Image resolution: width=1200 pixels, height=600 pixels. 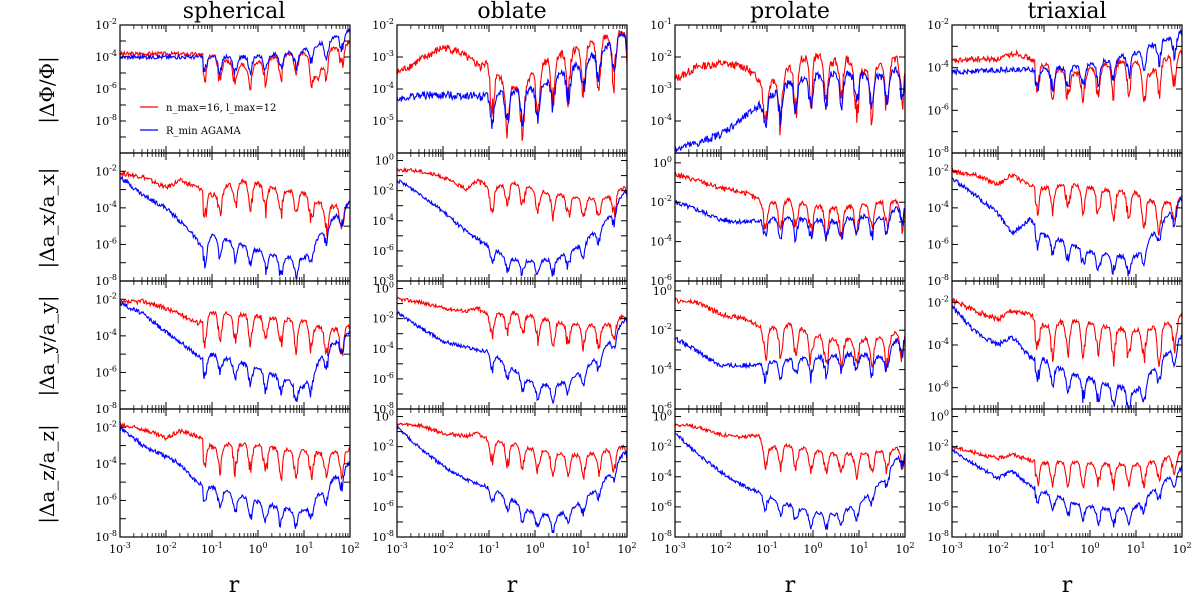 I want to click on series-agama-ax-oblate, so click(x=512, y=228).